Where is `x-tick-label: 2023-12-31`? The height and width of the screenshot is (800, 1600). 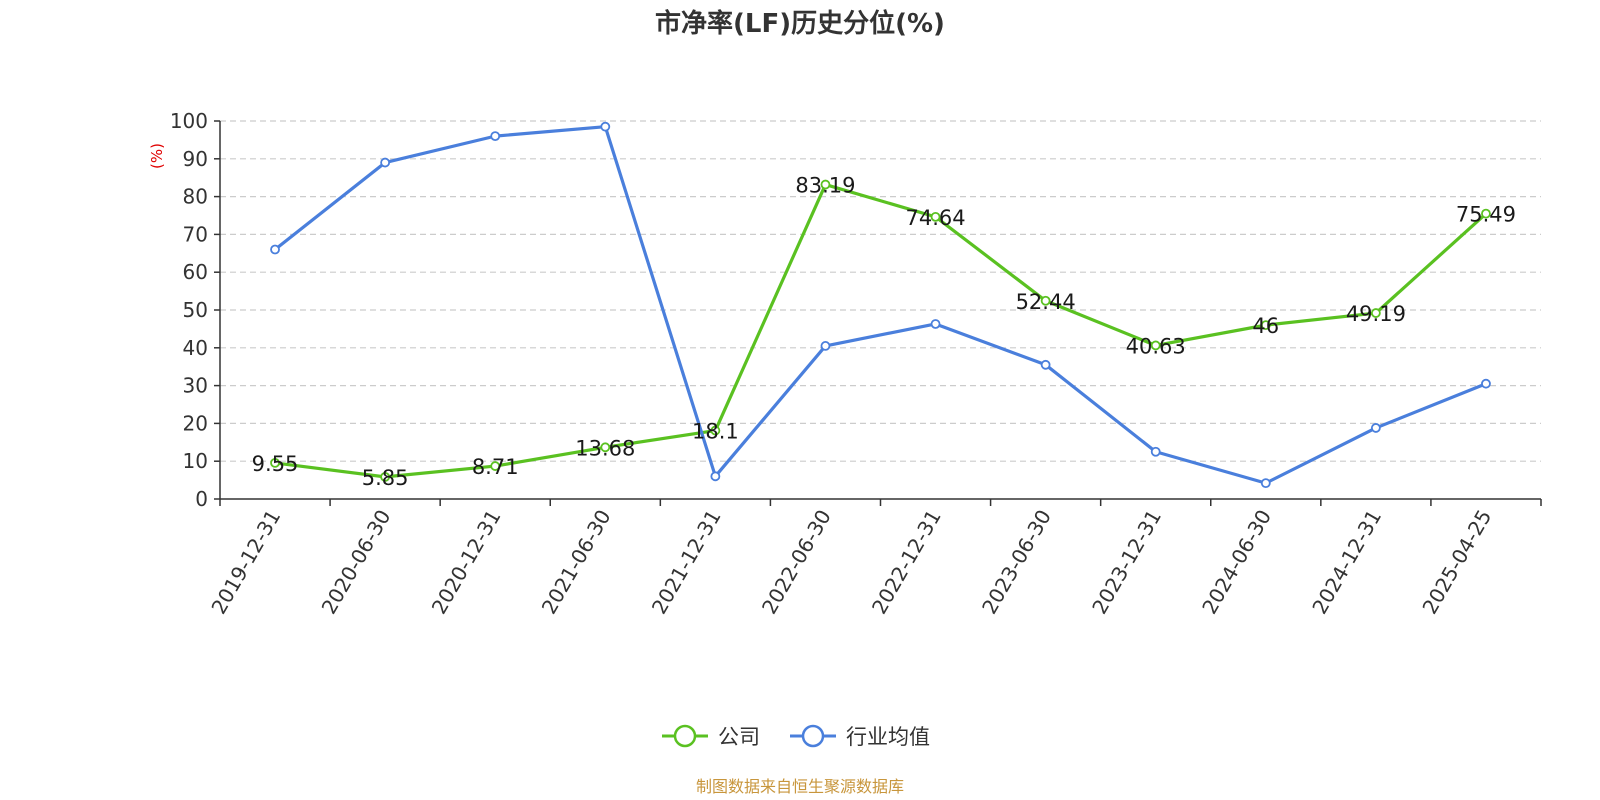 x-tick-label: 2023-12-31 is located at coordinates (1126, 562).